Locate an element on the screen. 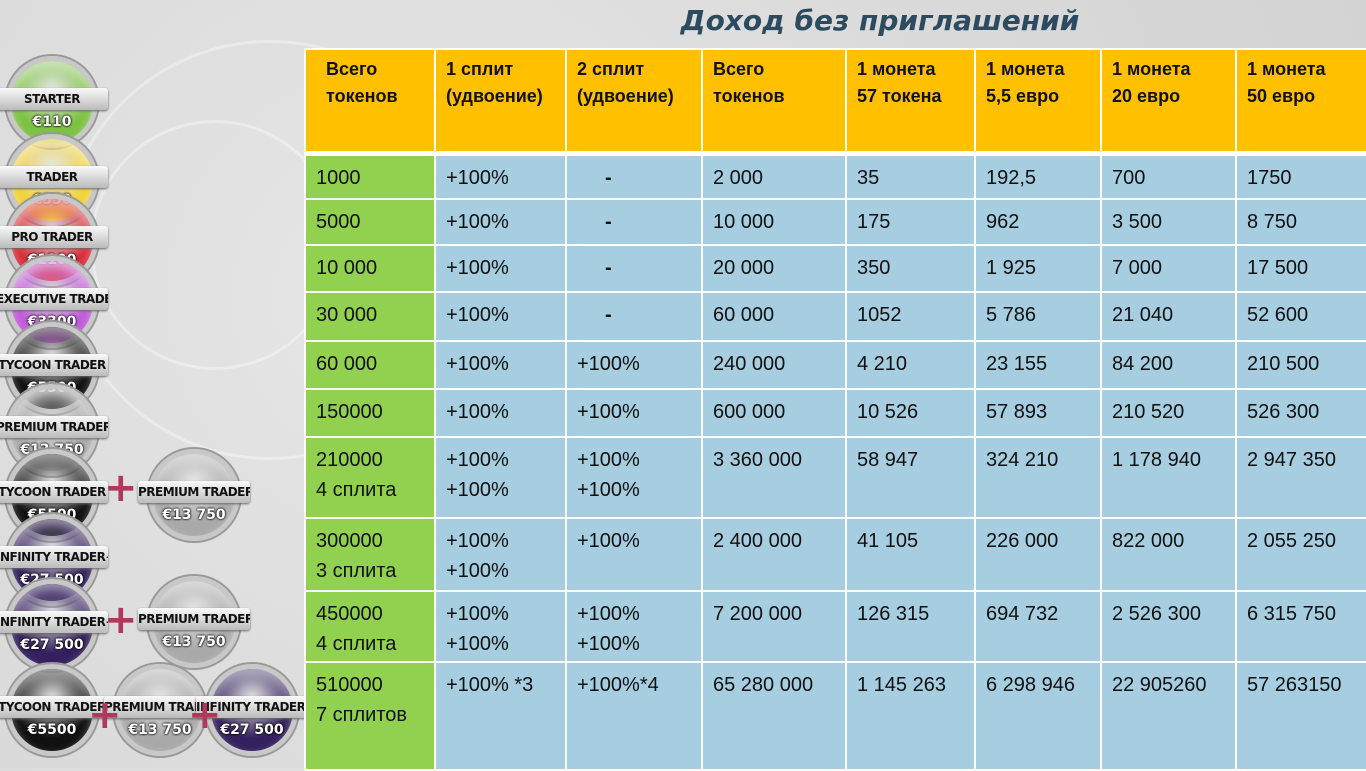 The image size is (1366, 771). table-cell: 5 786 is located at coordinates (1038, 316).